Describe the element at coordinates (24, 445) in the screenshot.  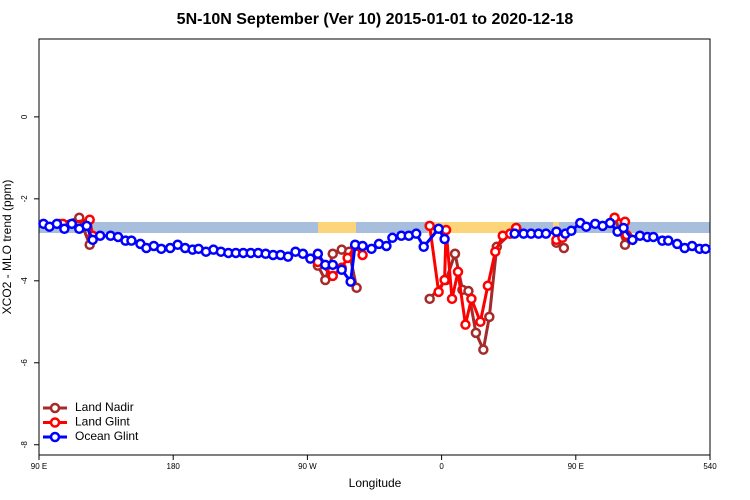
I see `y-tick-label: -8` at that location.